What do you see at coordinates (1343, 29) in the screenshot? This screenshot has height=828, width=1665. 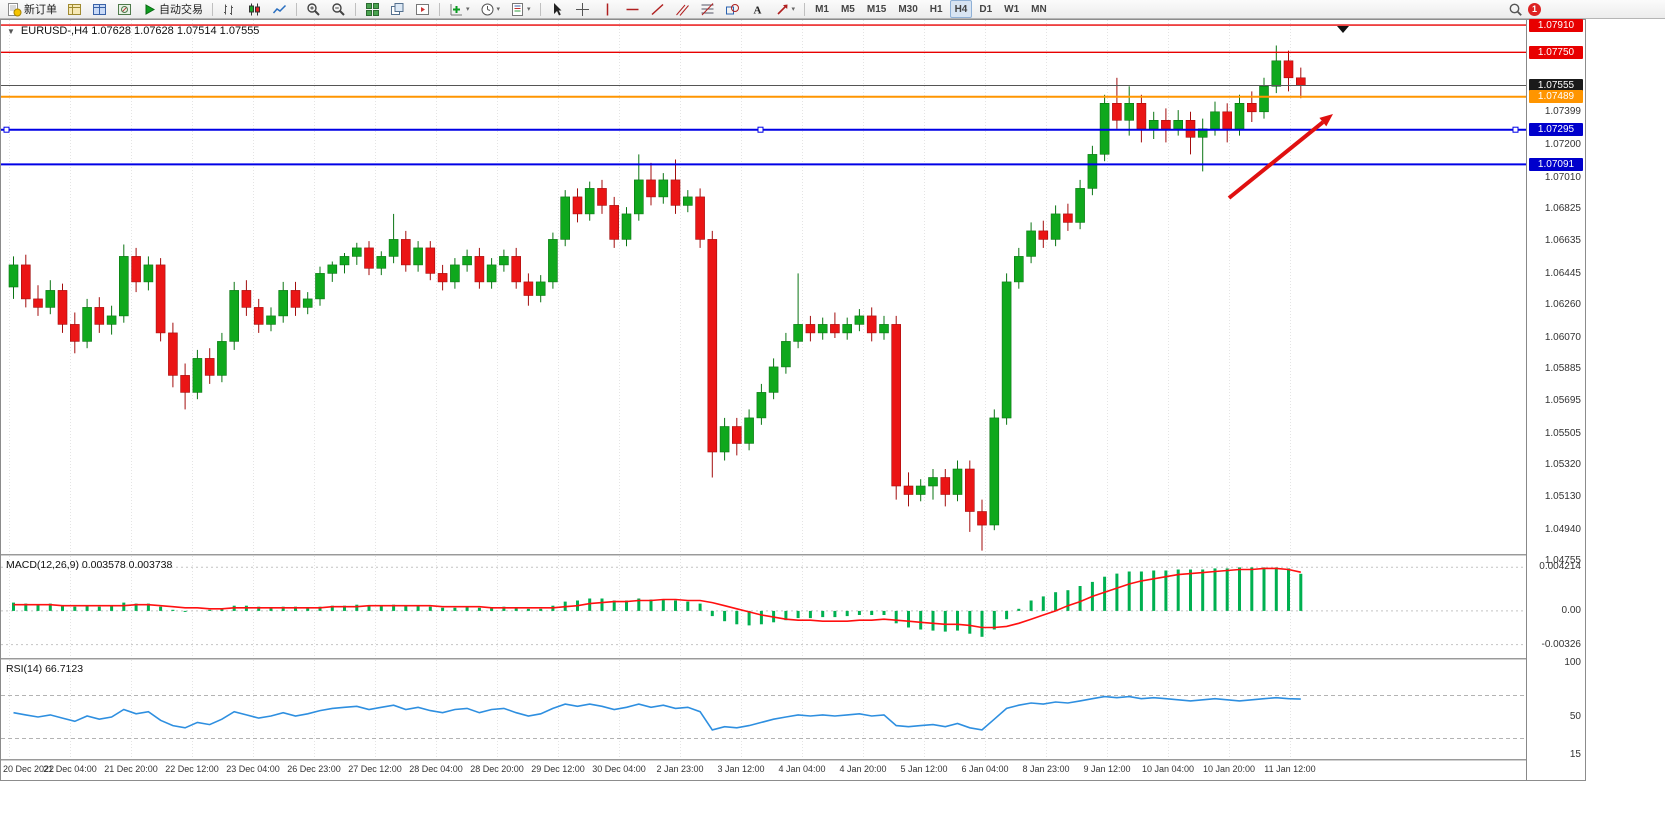 I see `time-marker-icon` at bounding box center [1343, 29].